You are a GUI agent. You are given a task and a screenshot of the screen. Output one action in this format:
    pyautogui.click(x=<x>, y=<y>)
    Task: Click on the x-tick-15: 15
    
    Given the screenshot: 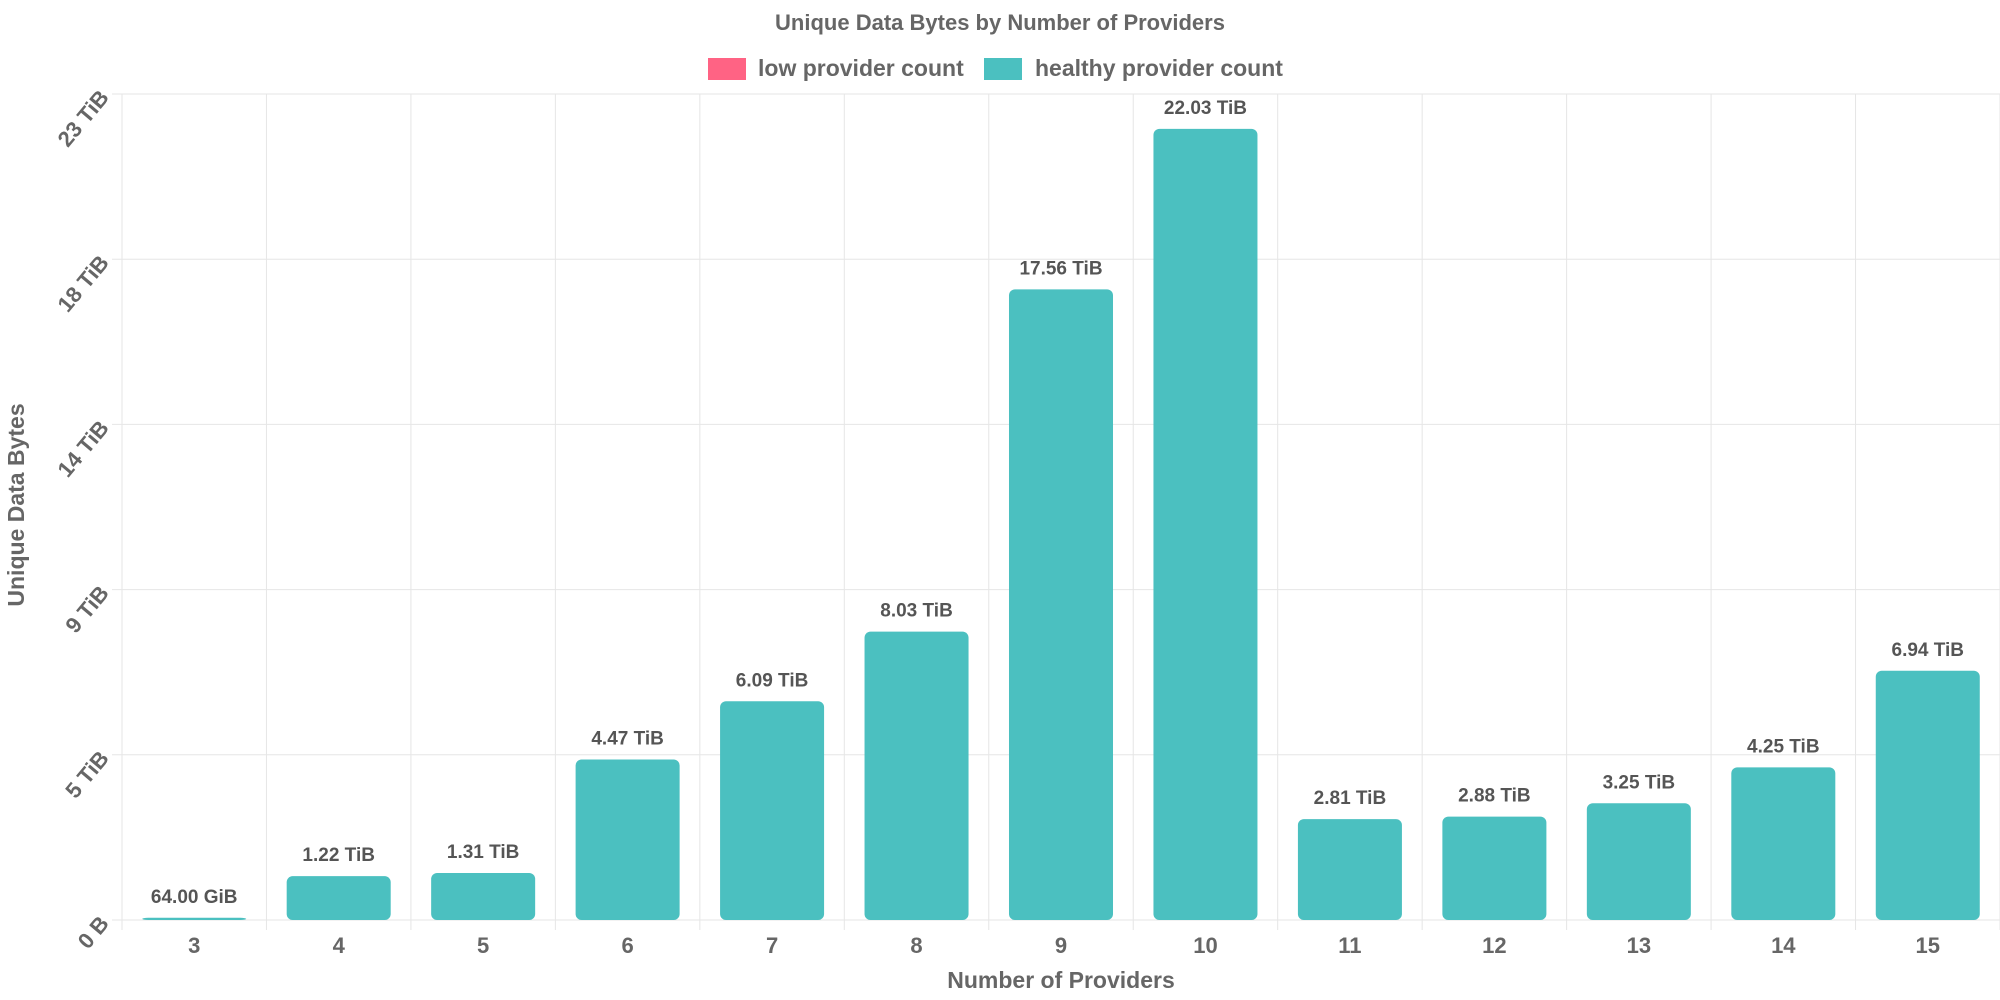 What is the action you would take?
    pyautogui.click(x=1928, y=945)
    